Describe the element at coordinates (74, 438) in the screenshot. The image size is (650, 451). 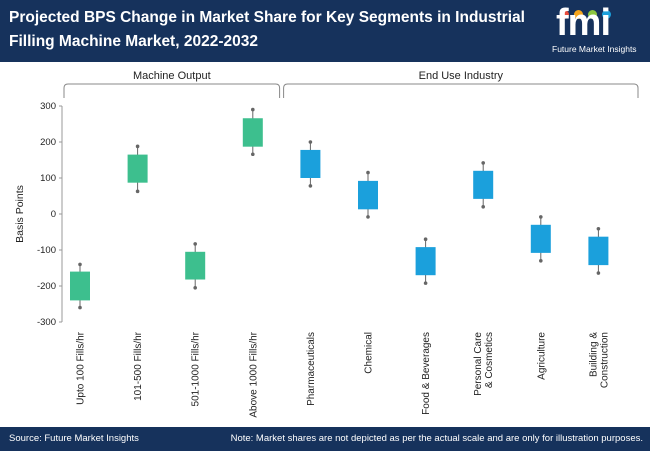
I see `source-text: Source: Future Market Insights` at that location.